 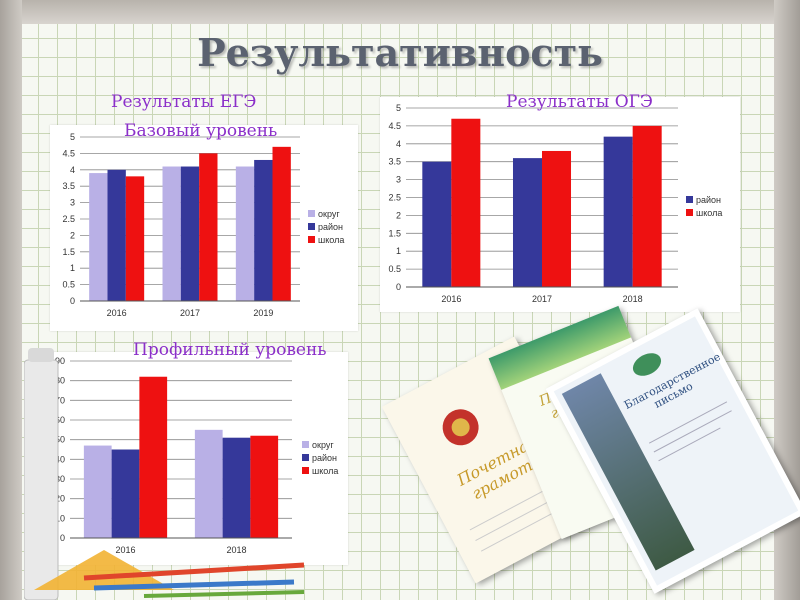 I want to click on certificate-1-art, so click(x=507, y=480).